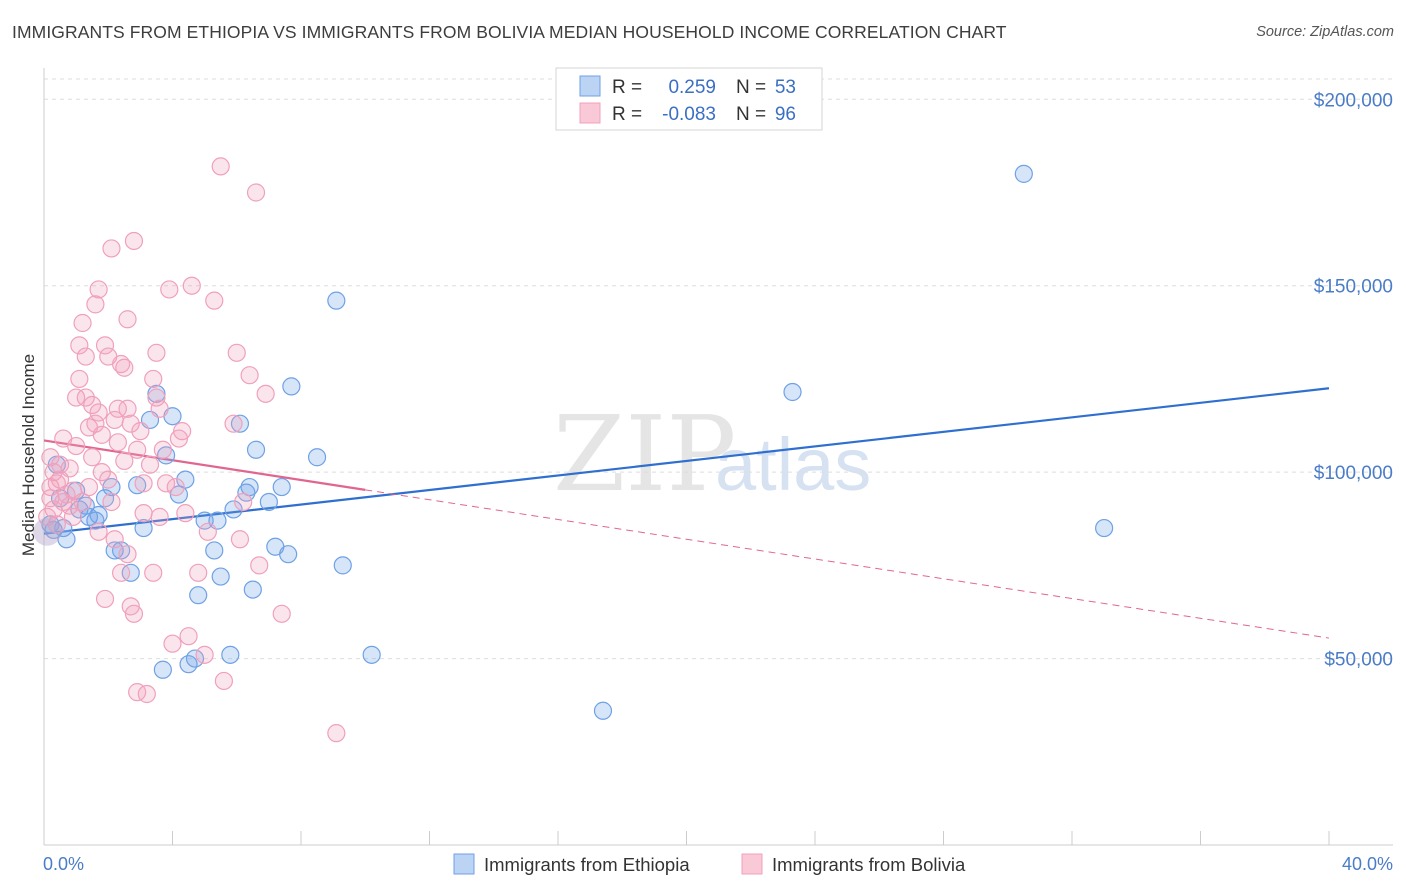  Describe the element at coordinates (793, 464) in the screenshot. I see `watermark-atlas: atlas` at that location.